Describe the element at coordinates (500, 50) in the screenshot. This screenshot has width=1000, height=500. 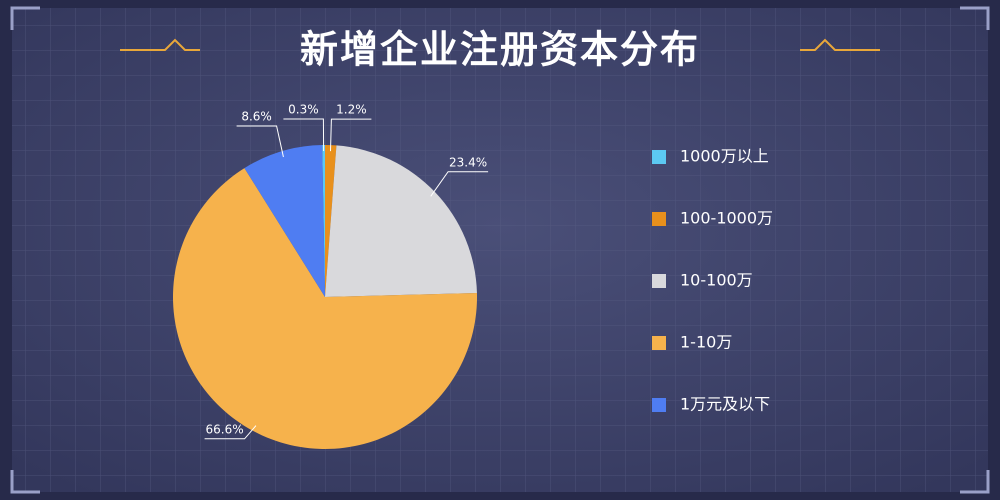
I see `chart-title: 新增企业注册资本分布` at that location.